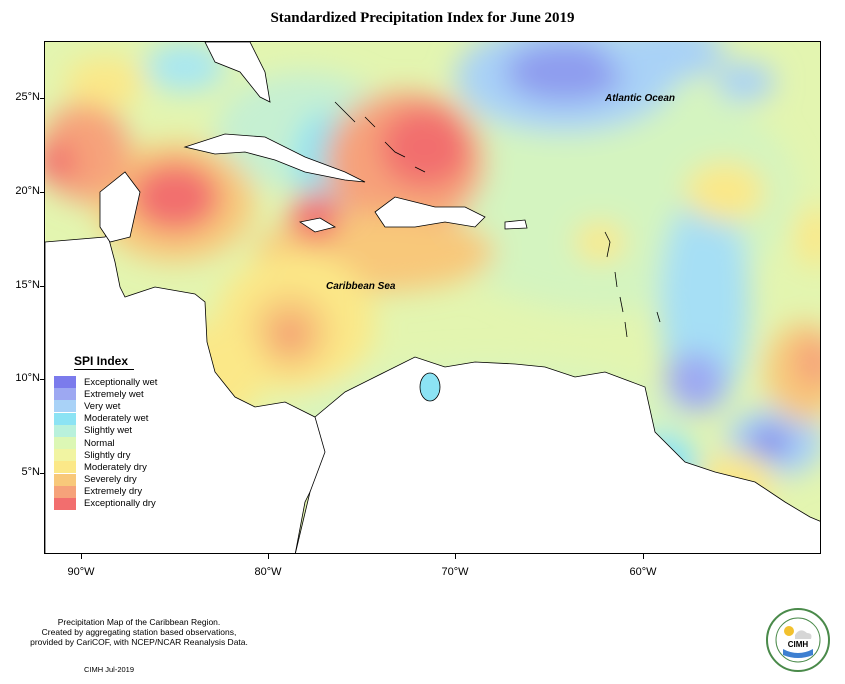  I want to click on lat-tick-label: 5°N, so click(30, 472).